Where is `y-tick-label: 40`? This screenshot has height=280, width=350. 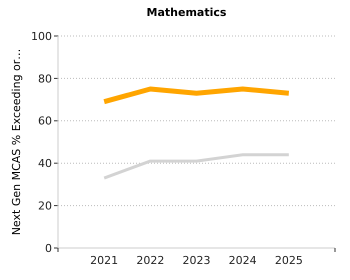
y-tick-label: 40 is located at coordinates (45, 163).